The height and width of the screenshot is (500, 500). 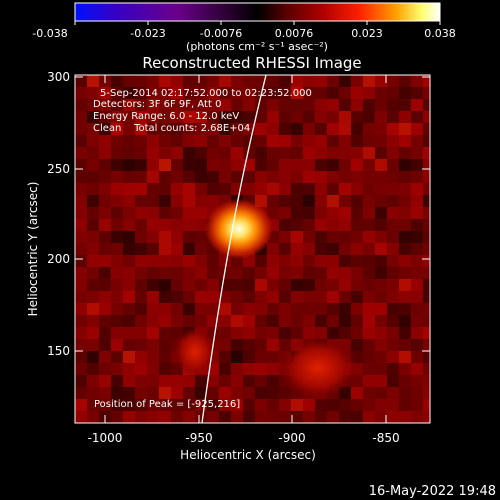 I want to click on secondary-source-blob, so click(x=318, y=368).